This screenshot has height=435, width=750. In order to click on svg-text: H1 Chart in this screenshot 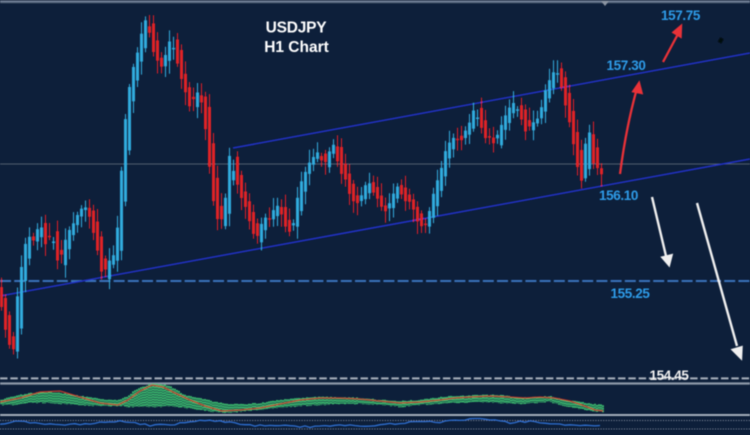, I will do `click(296, 47)`.